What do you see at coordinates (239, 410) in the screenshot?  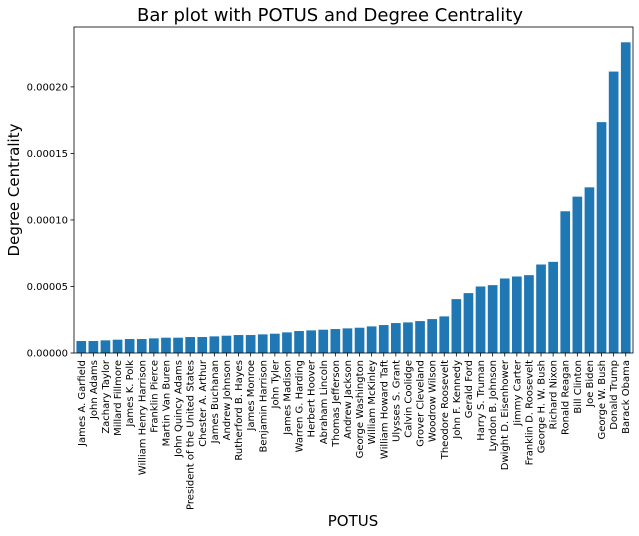 I see `x-tick-label: Rutherford B. Hayes` at bounding box center [239, 410].